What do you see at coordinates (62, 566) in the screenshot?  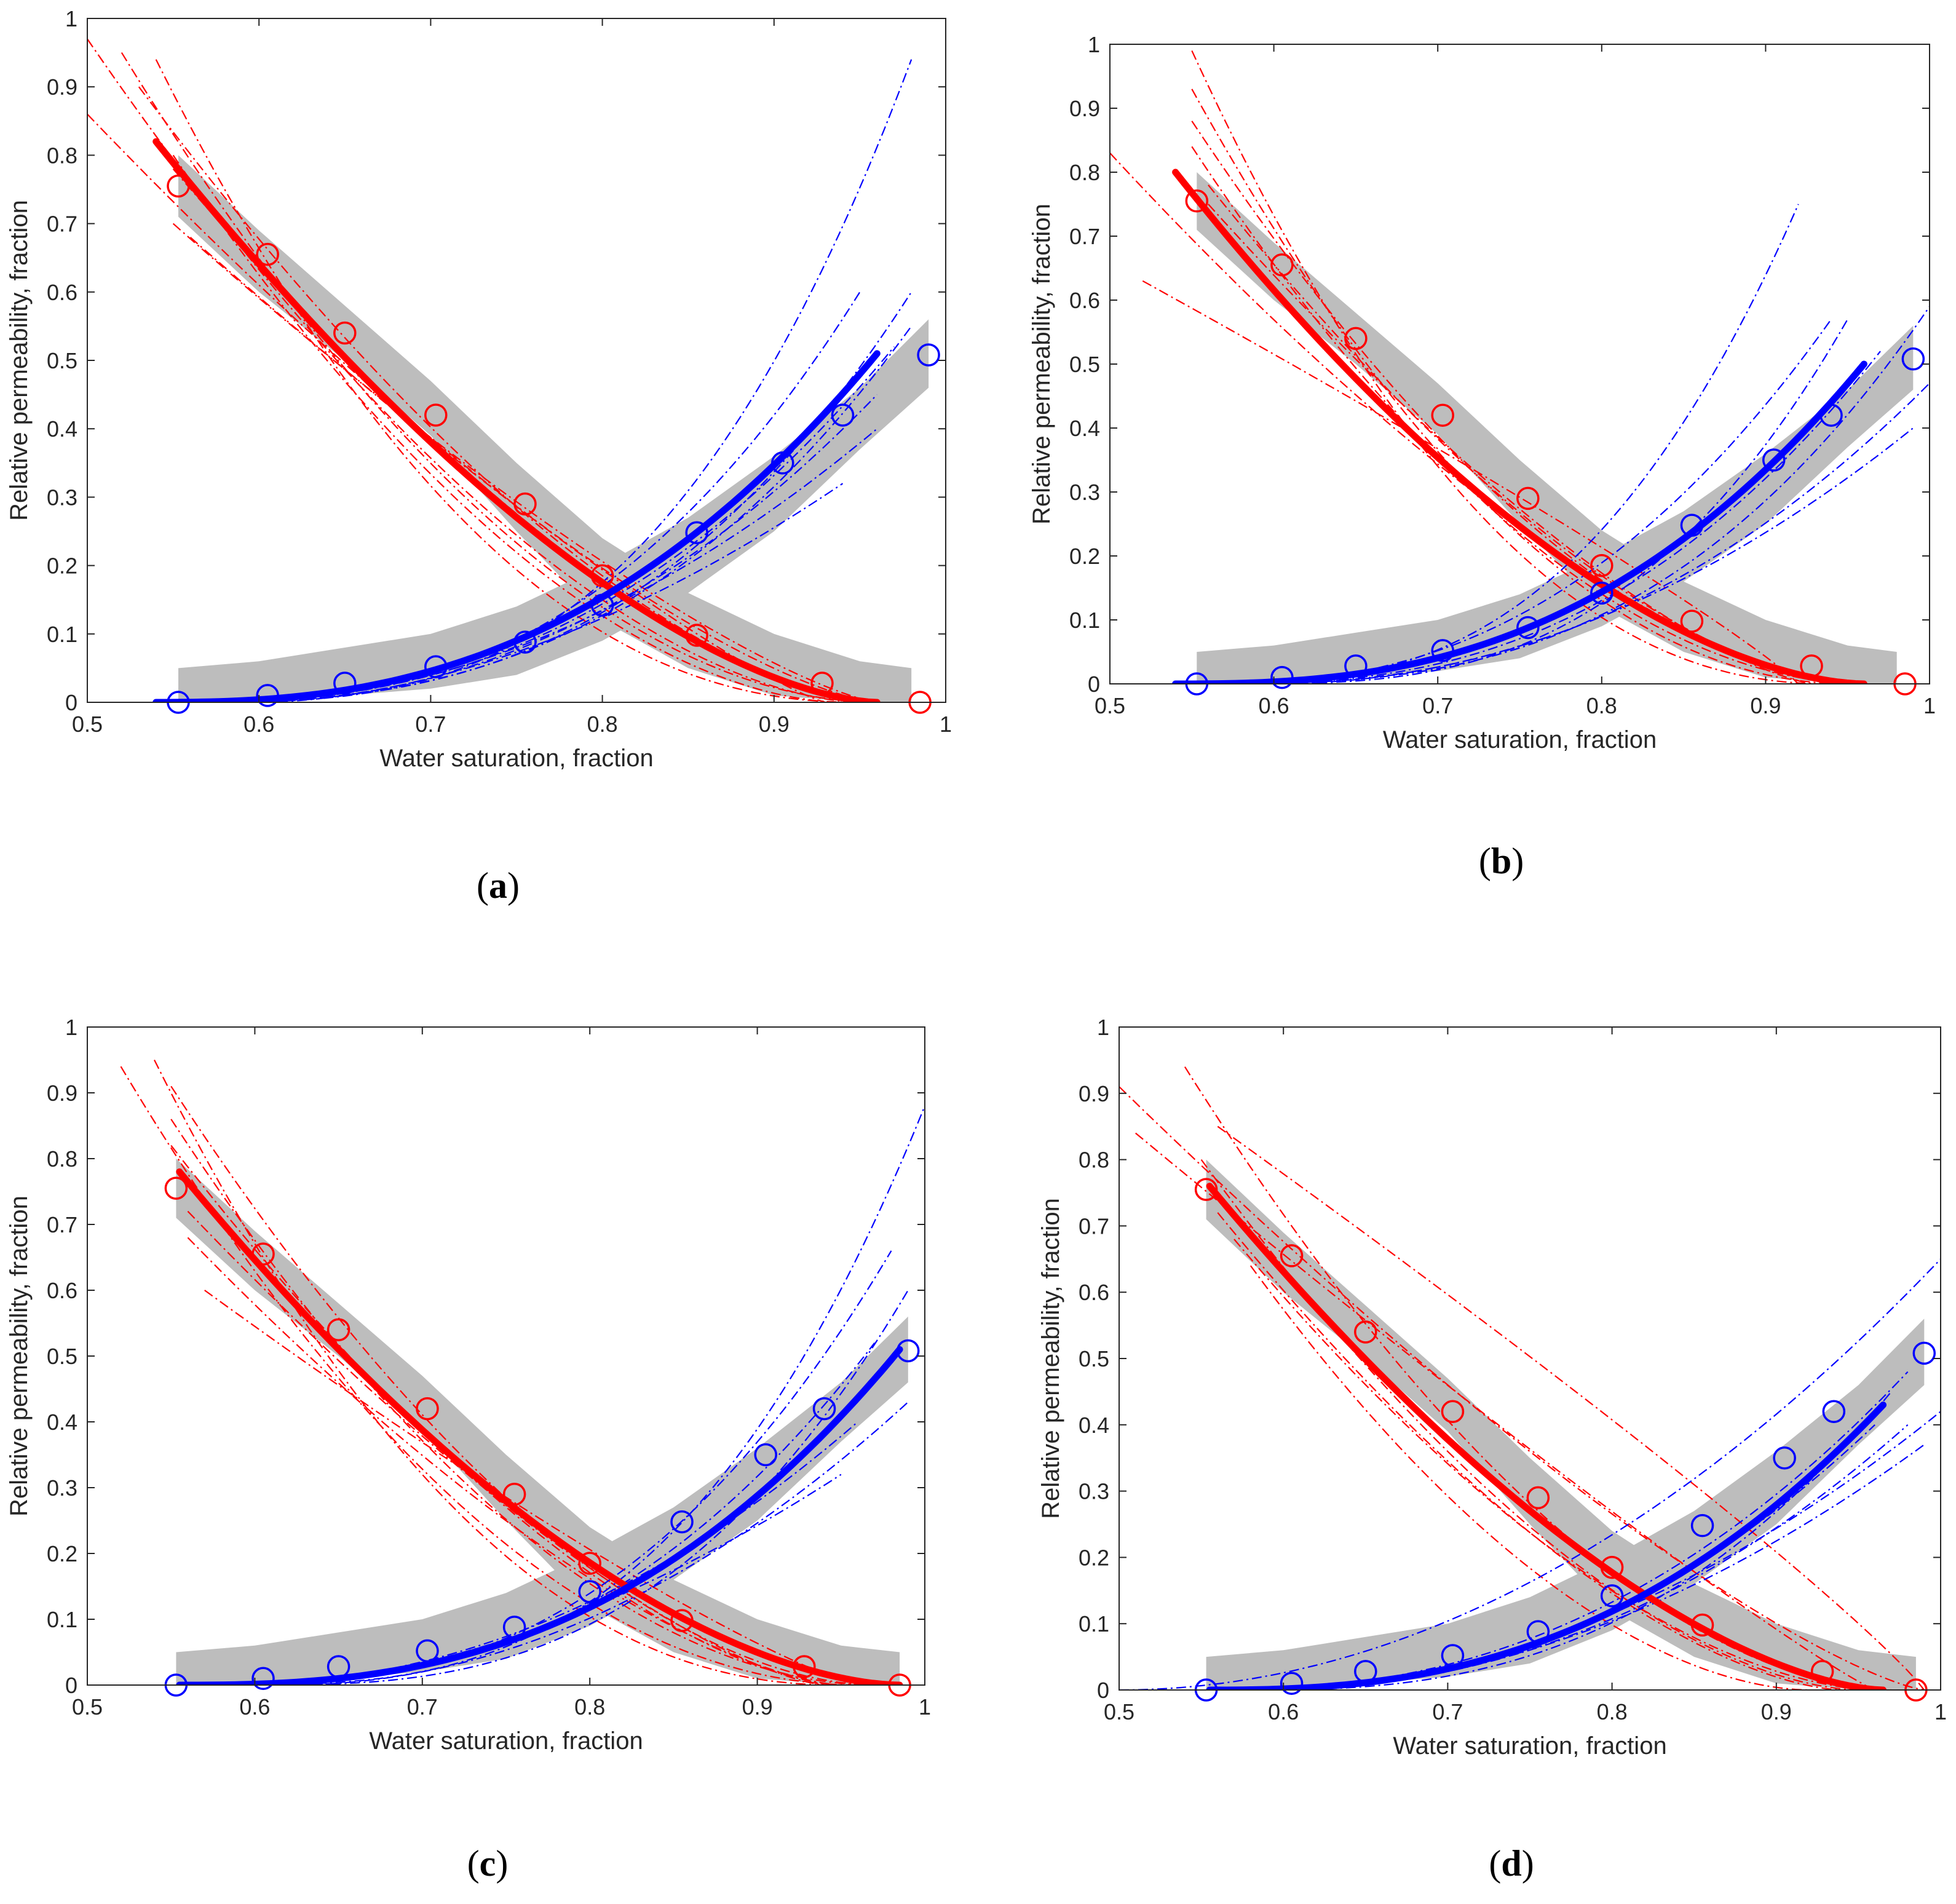 I see `y-tick-label: 0.2` at bounding box center [62, 566].